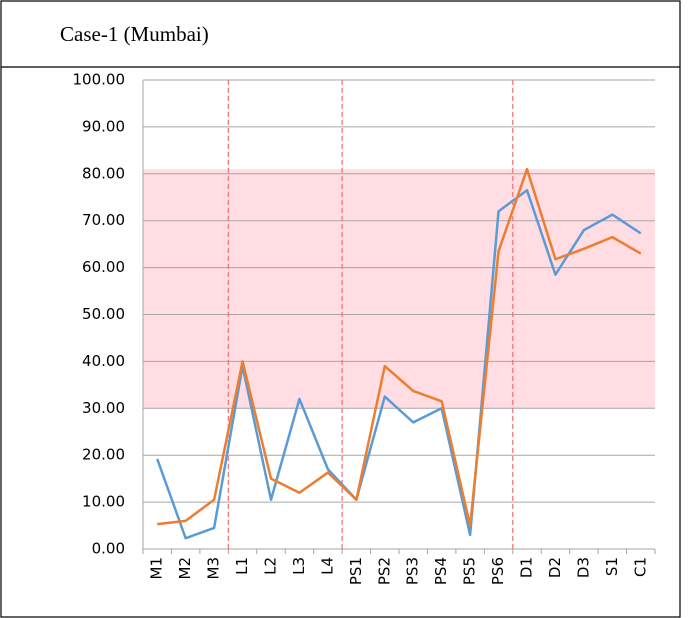  What do you see at coordinates (327, 566) in the screenshot?
I see `x-tick-label: L4` at bounding box center [327, 566].